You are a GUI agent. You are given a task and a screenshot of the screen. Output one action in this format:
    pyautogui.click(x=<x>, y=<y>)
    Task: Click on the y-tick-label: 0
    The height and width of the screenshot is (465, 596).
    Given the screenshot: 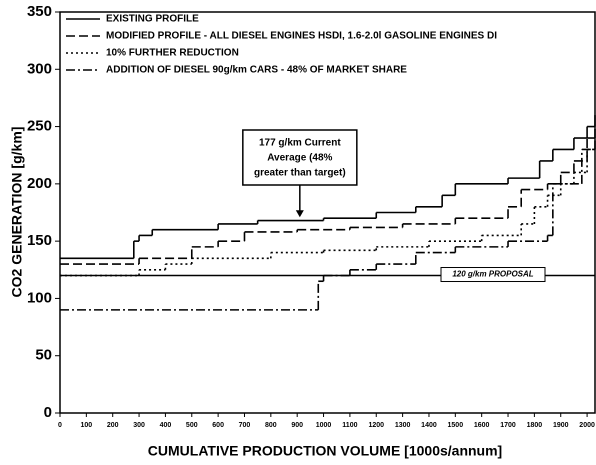 What is the action you would take?
    pyautogui.click(x=48, y=412)
    